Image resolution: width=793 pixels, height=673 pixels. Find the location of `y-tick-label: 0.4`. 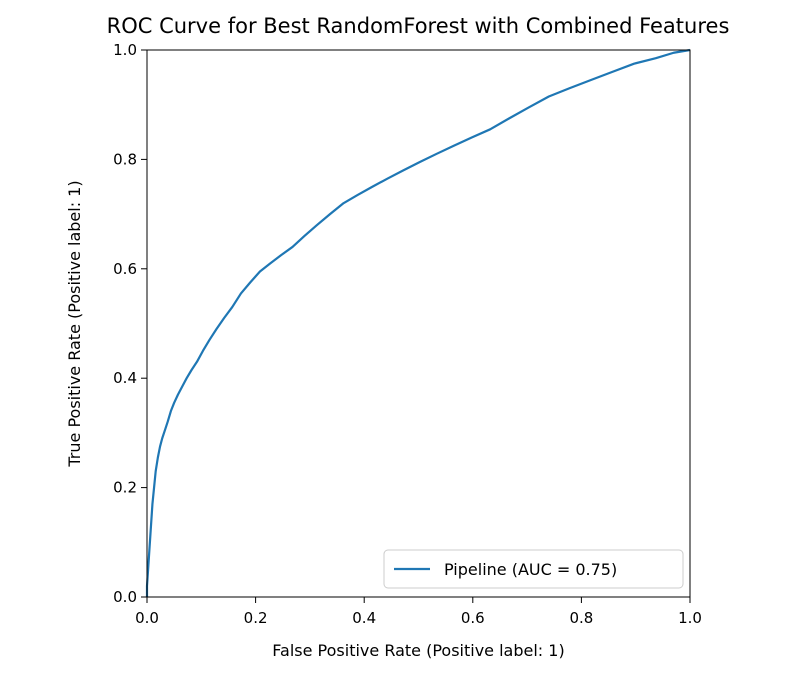

y-tick-label: 0.4 is located at coordinates (125, 378).